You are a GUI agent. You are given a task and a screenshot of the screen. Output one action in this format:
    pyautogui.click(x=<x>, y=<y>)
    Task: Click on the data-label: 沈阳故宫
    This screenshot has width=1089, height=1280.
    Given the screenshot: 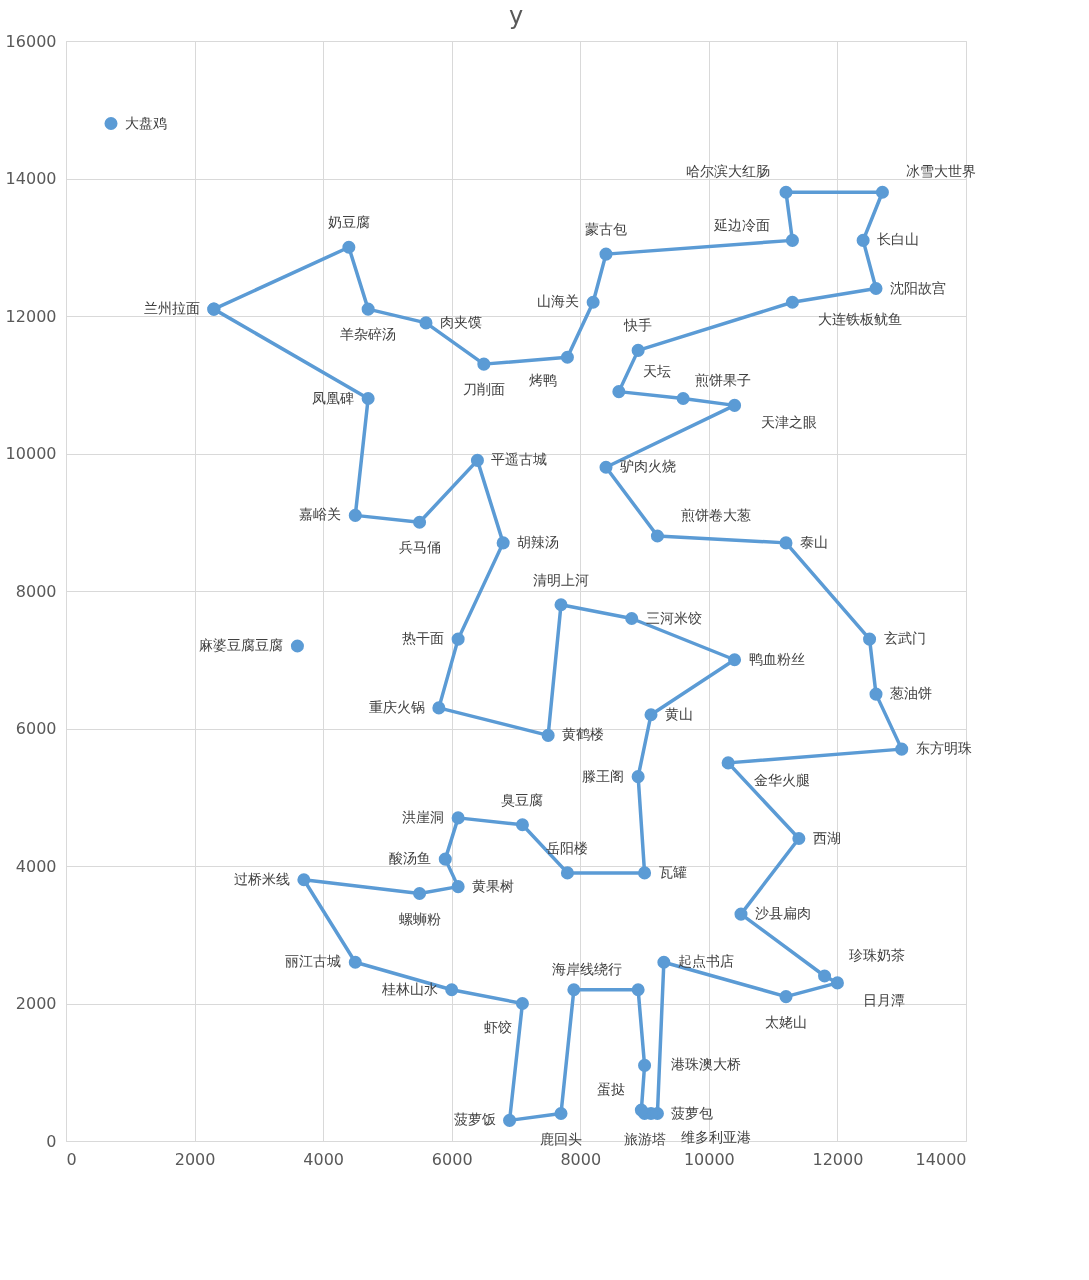 What is the action you would take?
    pyautogui.click(x=918, y=287)
    